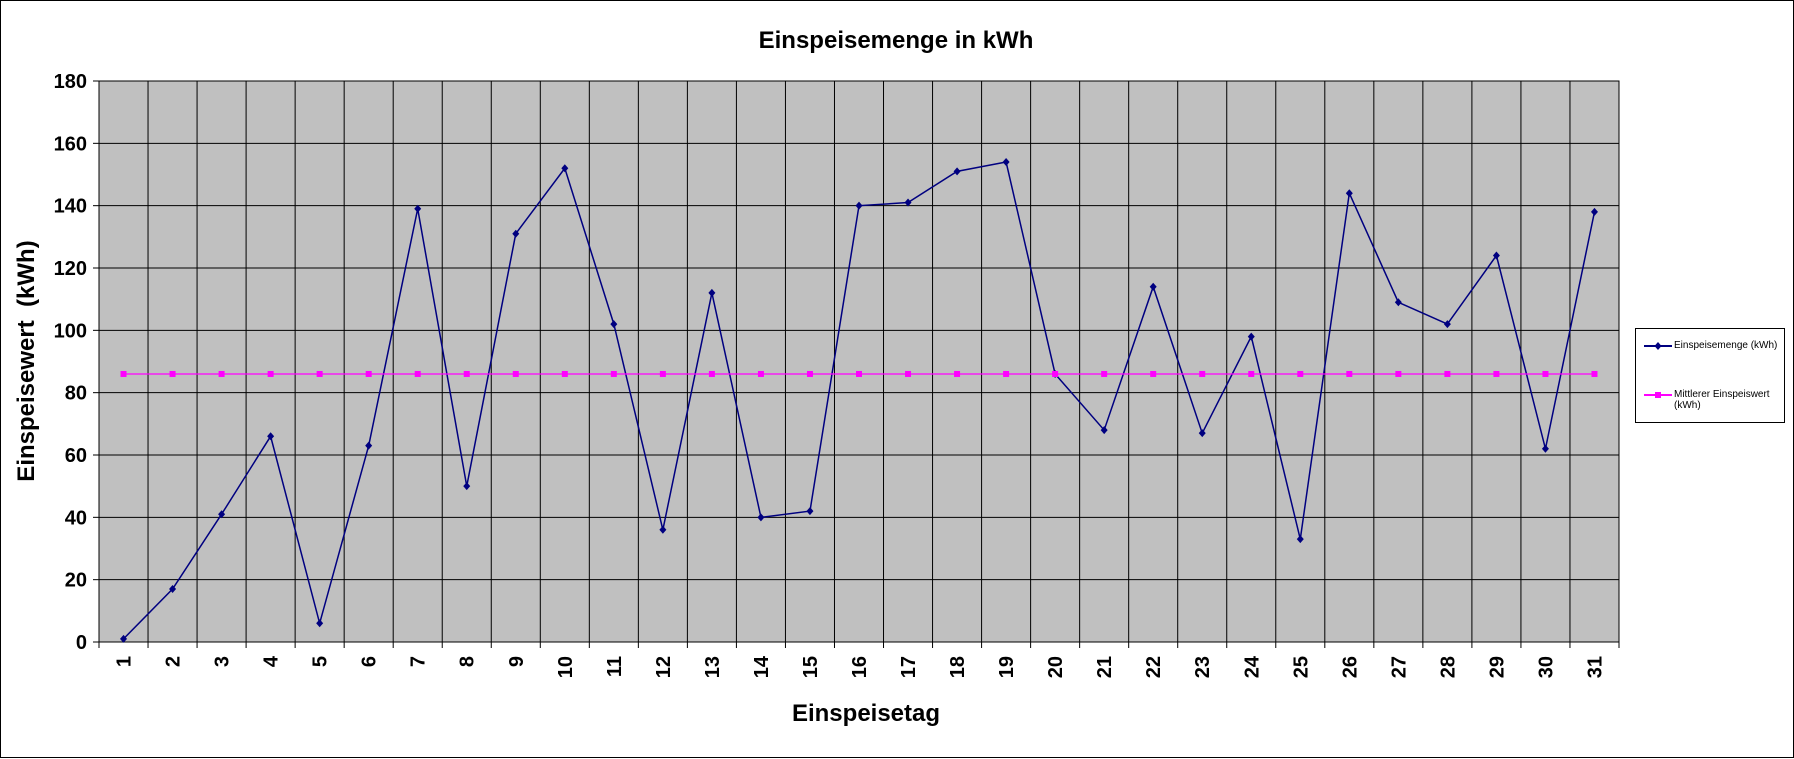 The image size is (1794, 759). I want to click on x-axis-title: Einspeisetag, so click(866, 713).